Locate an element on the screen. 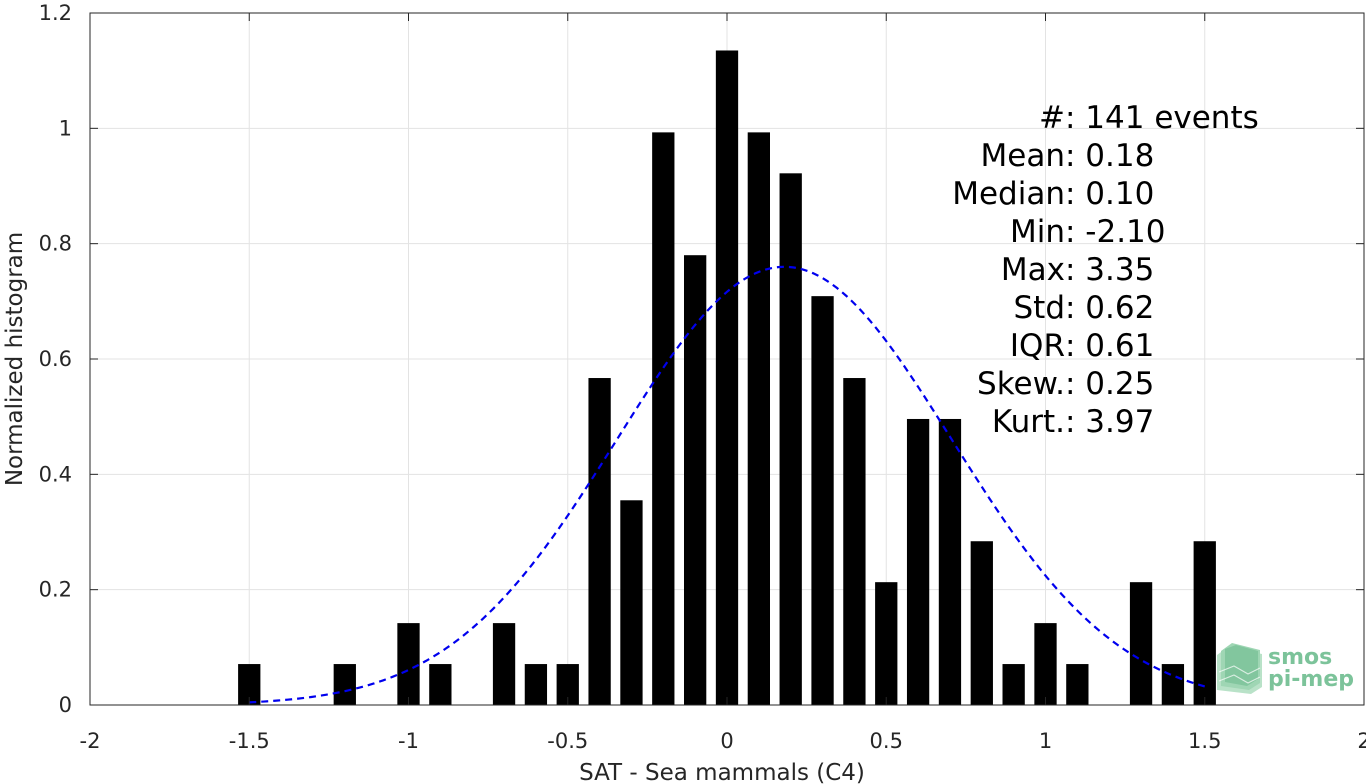 The height and width of the screenshot is (784, 1366). x-tick-label: -1 is located at coordinates (408, 741).